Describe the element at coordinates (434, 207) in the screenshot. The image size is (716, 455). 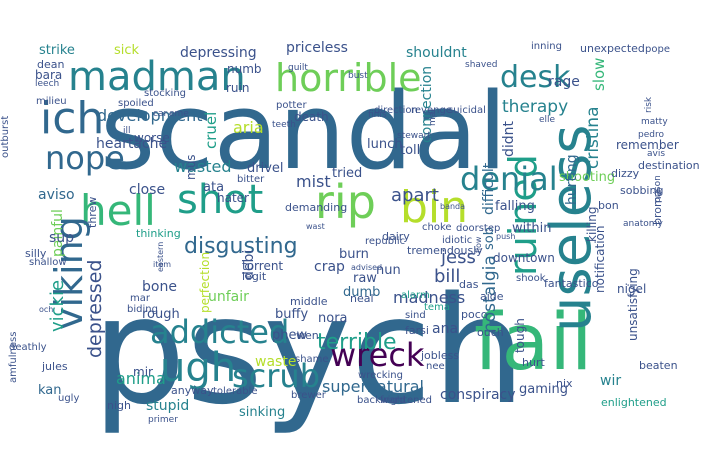
I see `word-bin: bin` at that location.